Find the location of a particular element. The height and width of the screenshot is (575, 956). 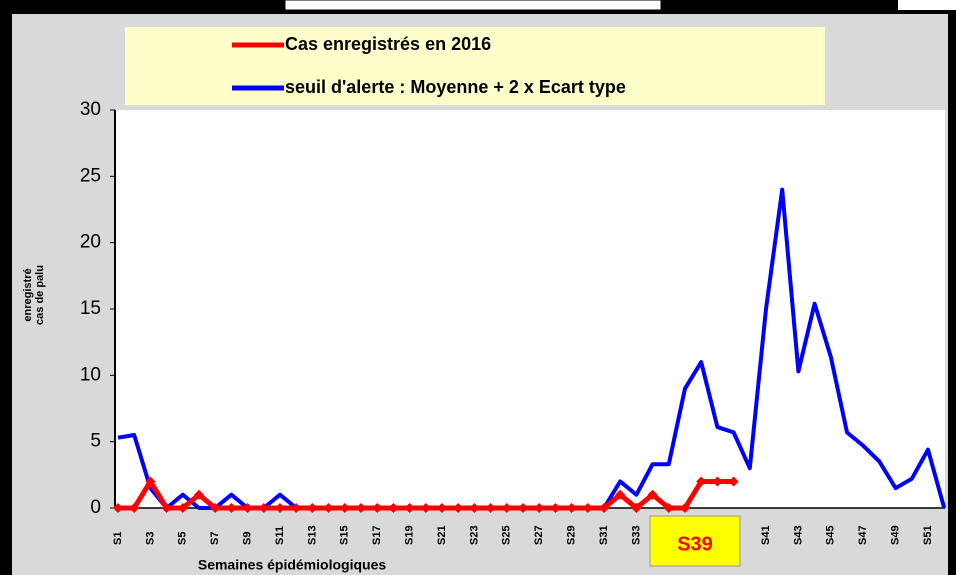

title-box is located at coordinates (473, 5).